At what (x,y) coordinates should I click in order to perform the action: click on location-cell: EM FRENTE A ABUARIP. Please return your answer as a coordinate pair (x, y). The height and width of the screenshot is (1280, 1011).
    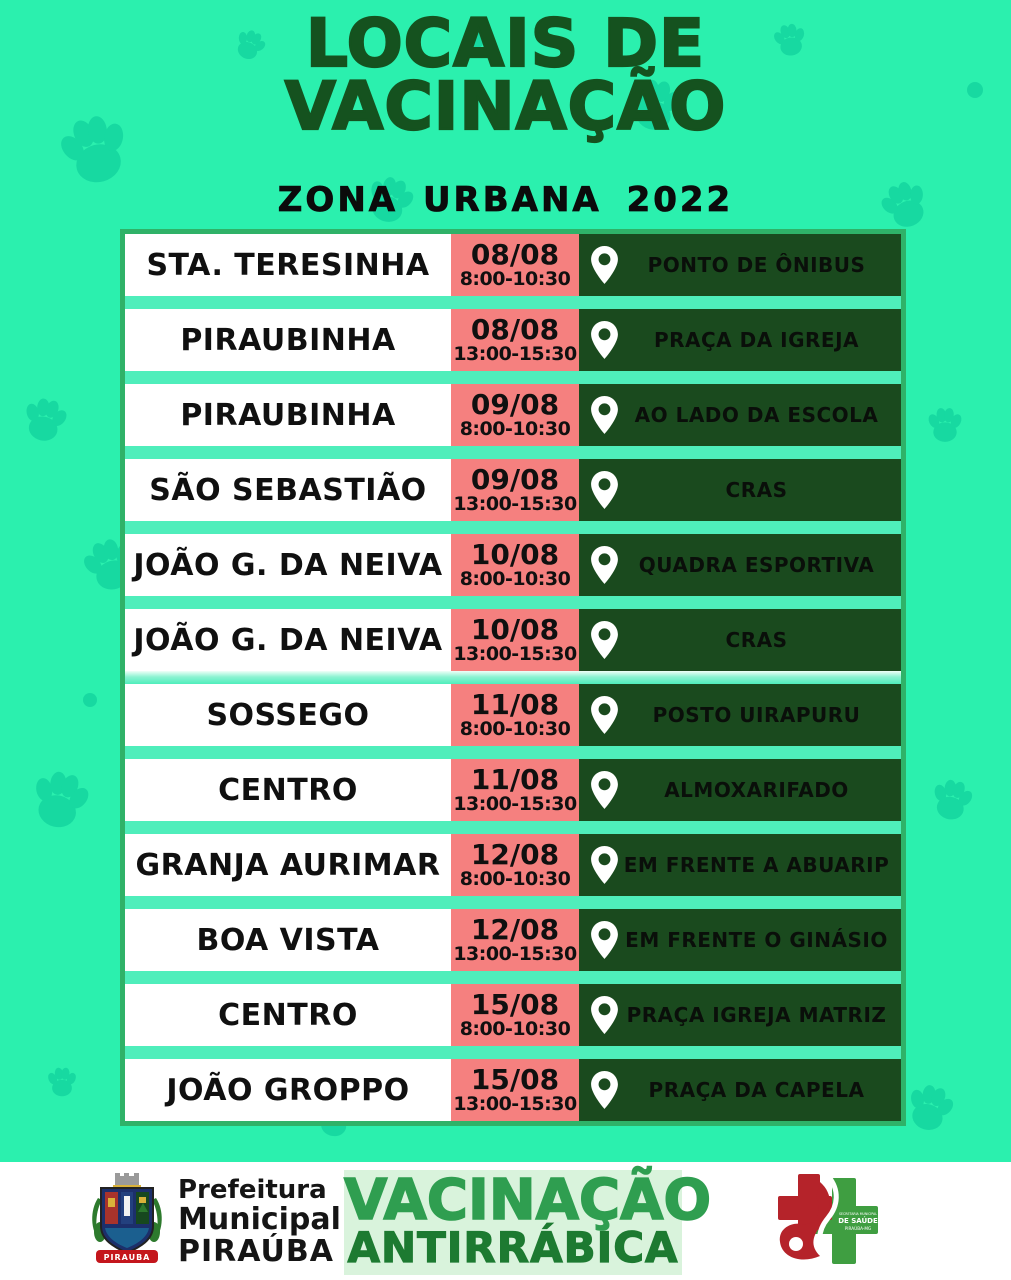
    Looking at the image, I should click on (740, 865).